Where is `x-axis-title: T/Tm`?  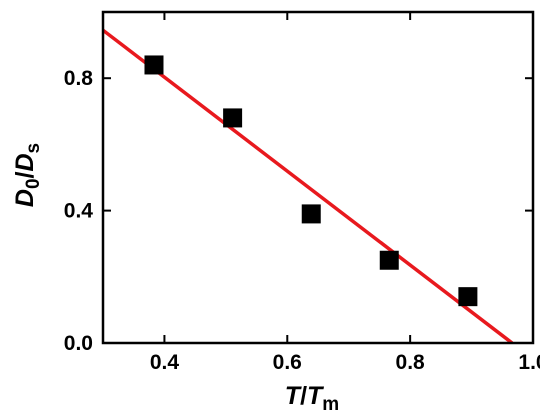 x-axis-title: T/Tm is located at coordinates (312, 398).